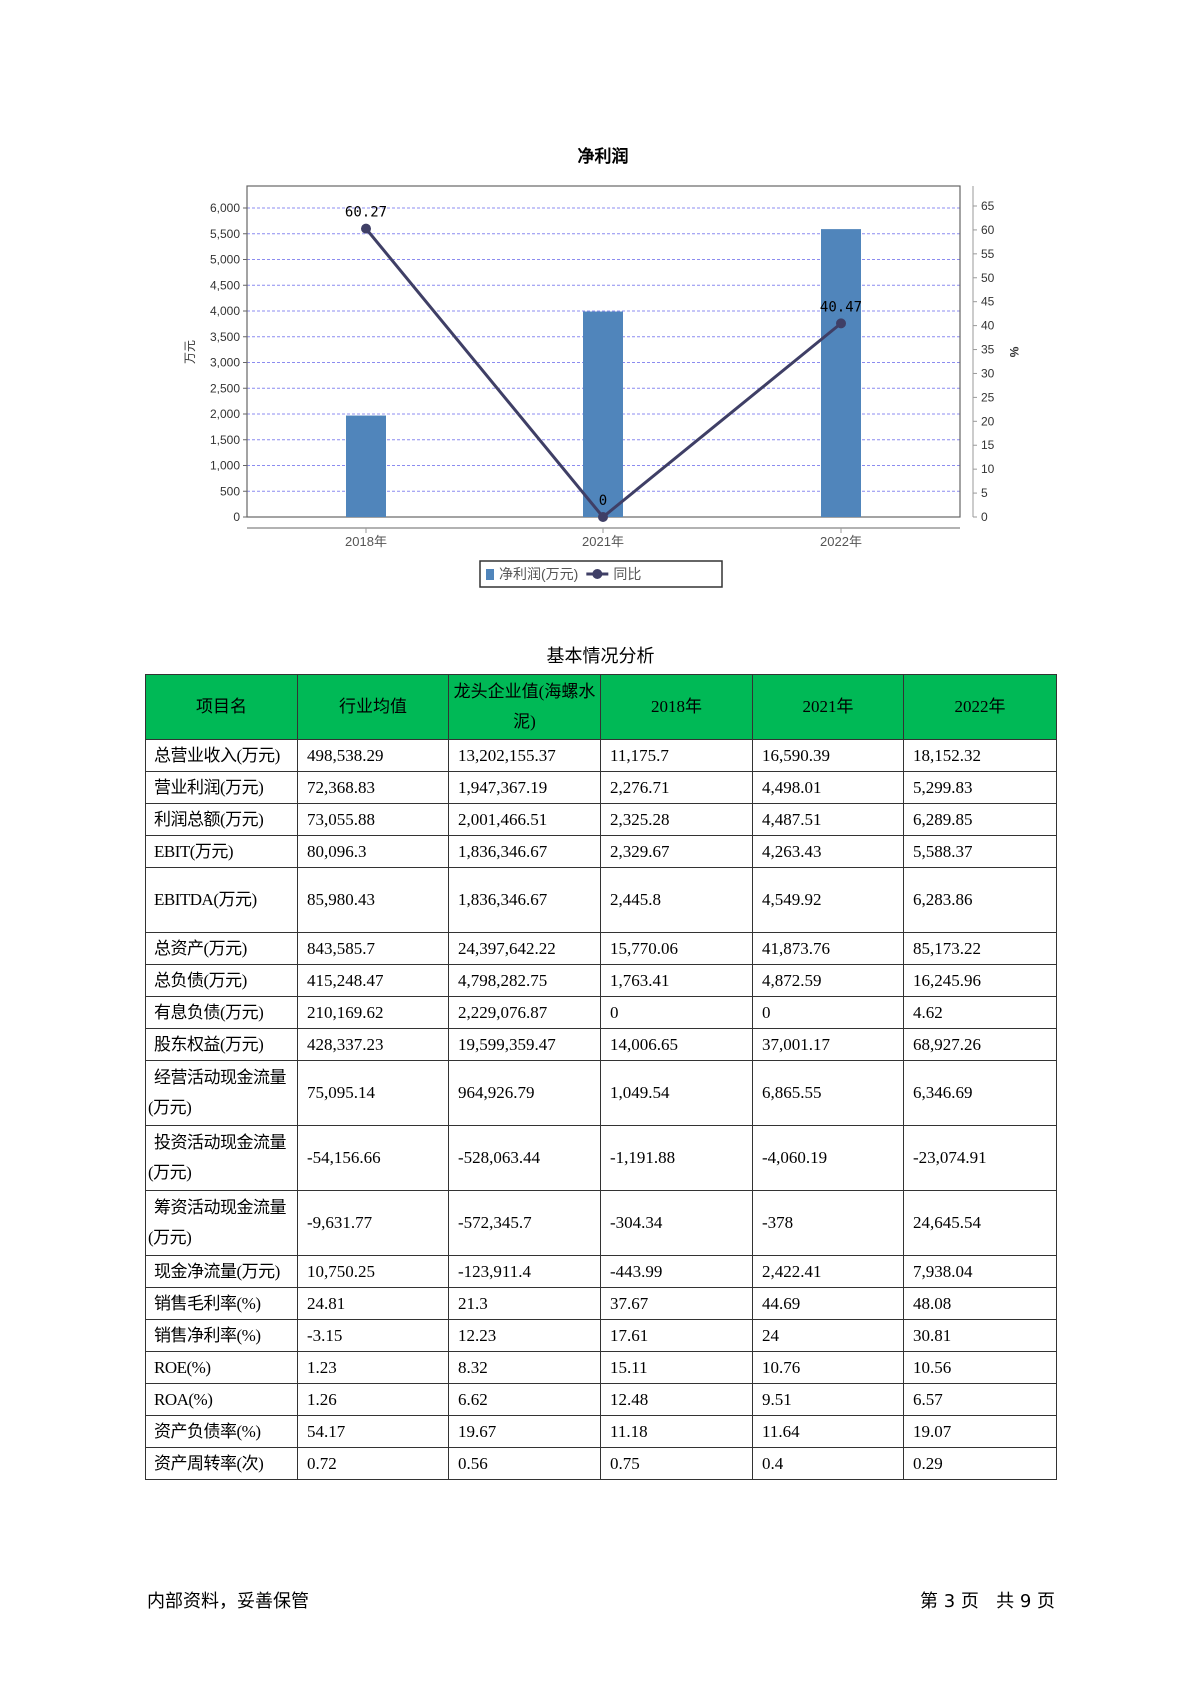 The height and width of the screenshot is (1684, 1191). What do you see at coordinates (221, 1093) in the screenshot?
I see `row-label: 经营活动现金流量(万元)` at bounding box center [221, 1093].